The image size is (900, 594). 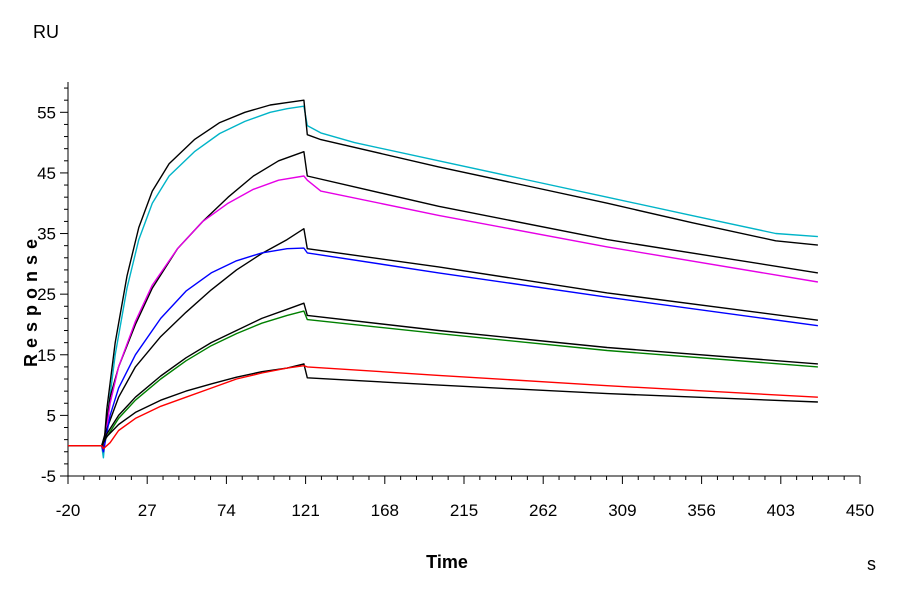 I want to click on y-axis-title: Response, so click(x=31, y=300).